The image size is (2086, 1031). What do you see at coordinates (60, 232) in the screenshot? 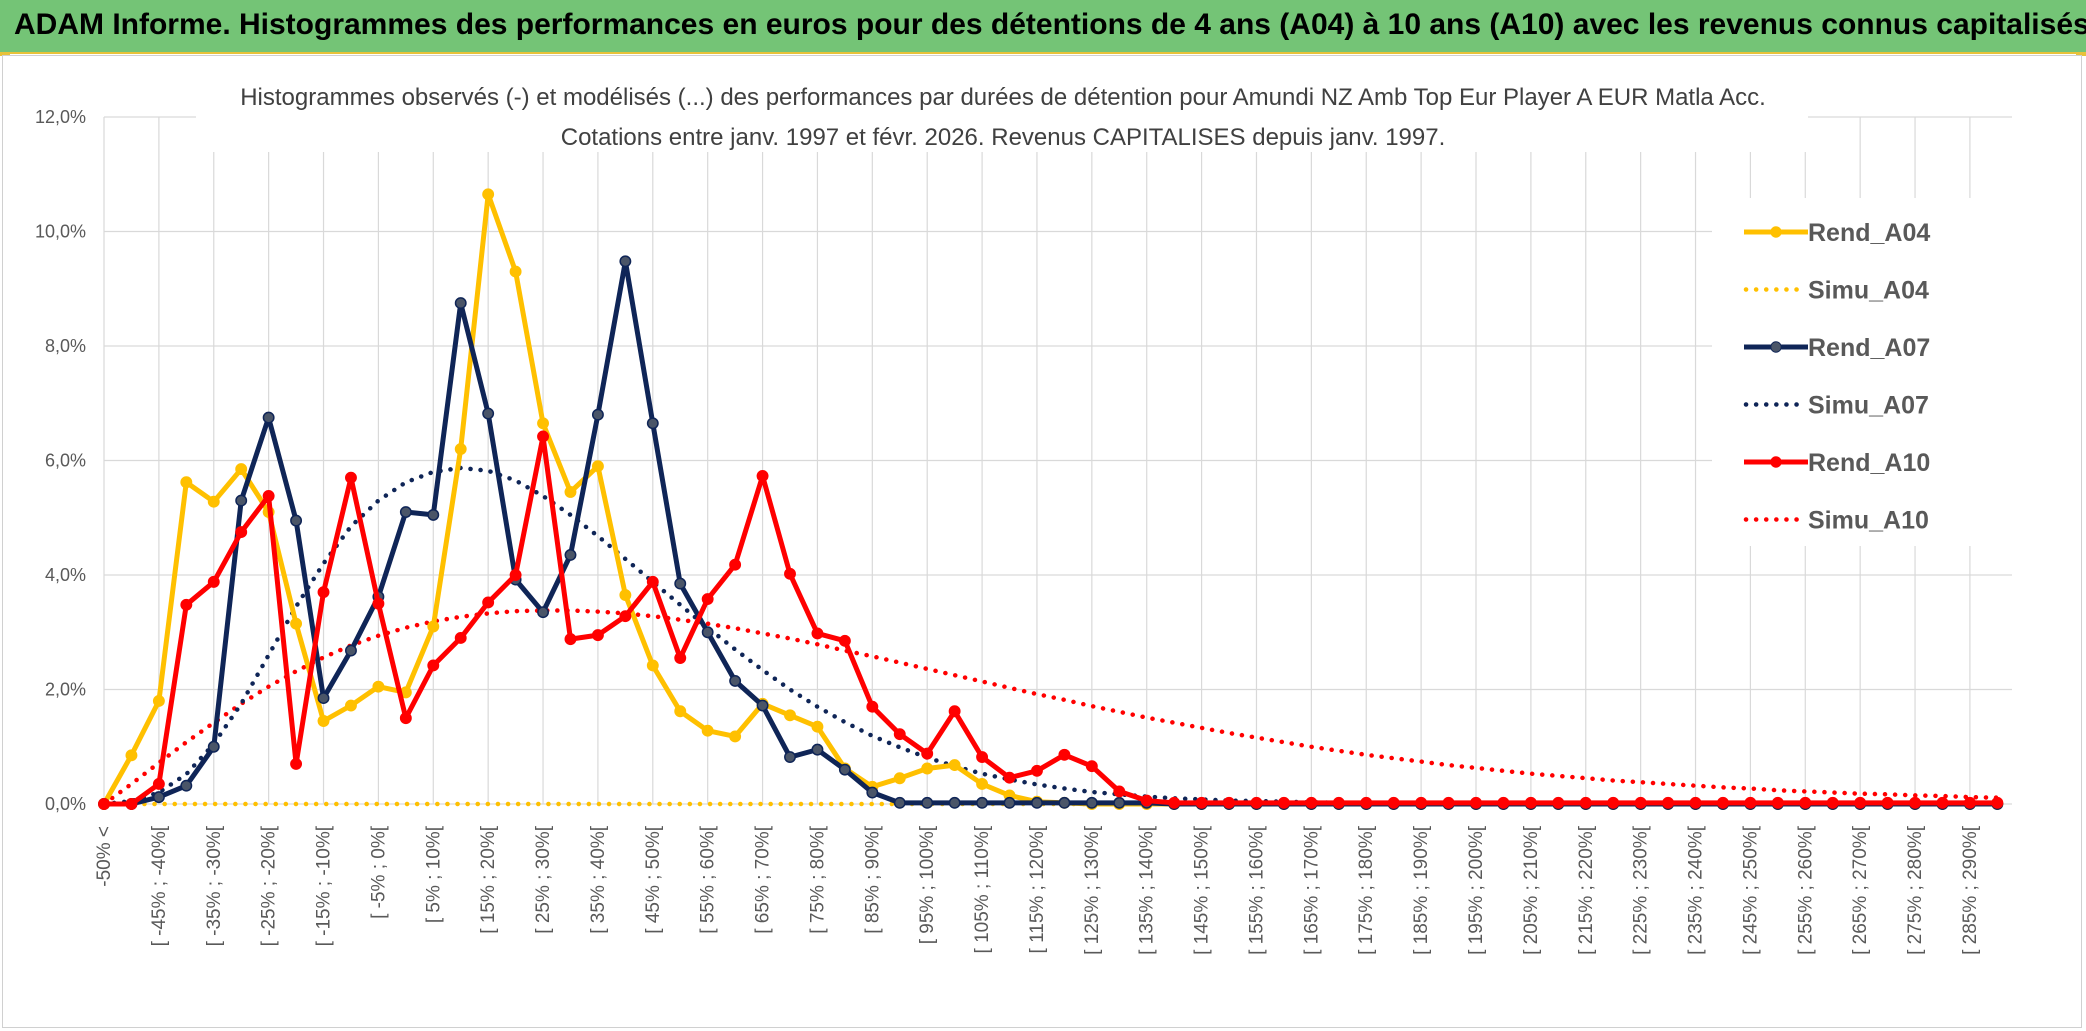
I see `y-tick-label: 10,0%` at bounding box center [60, 232].